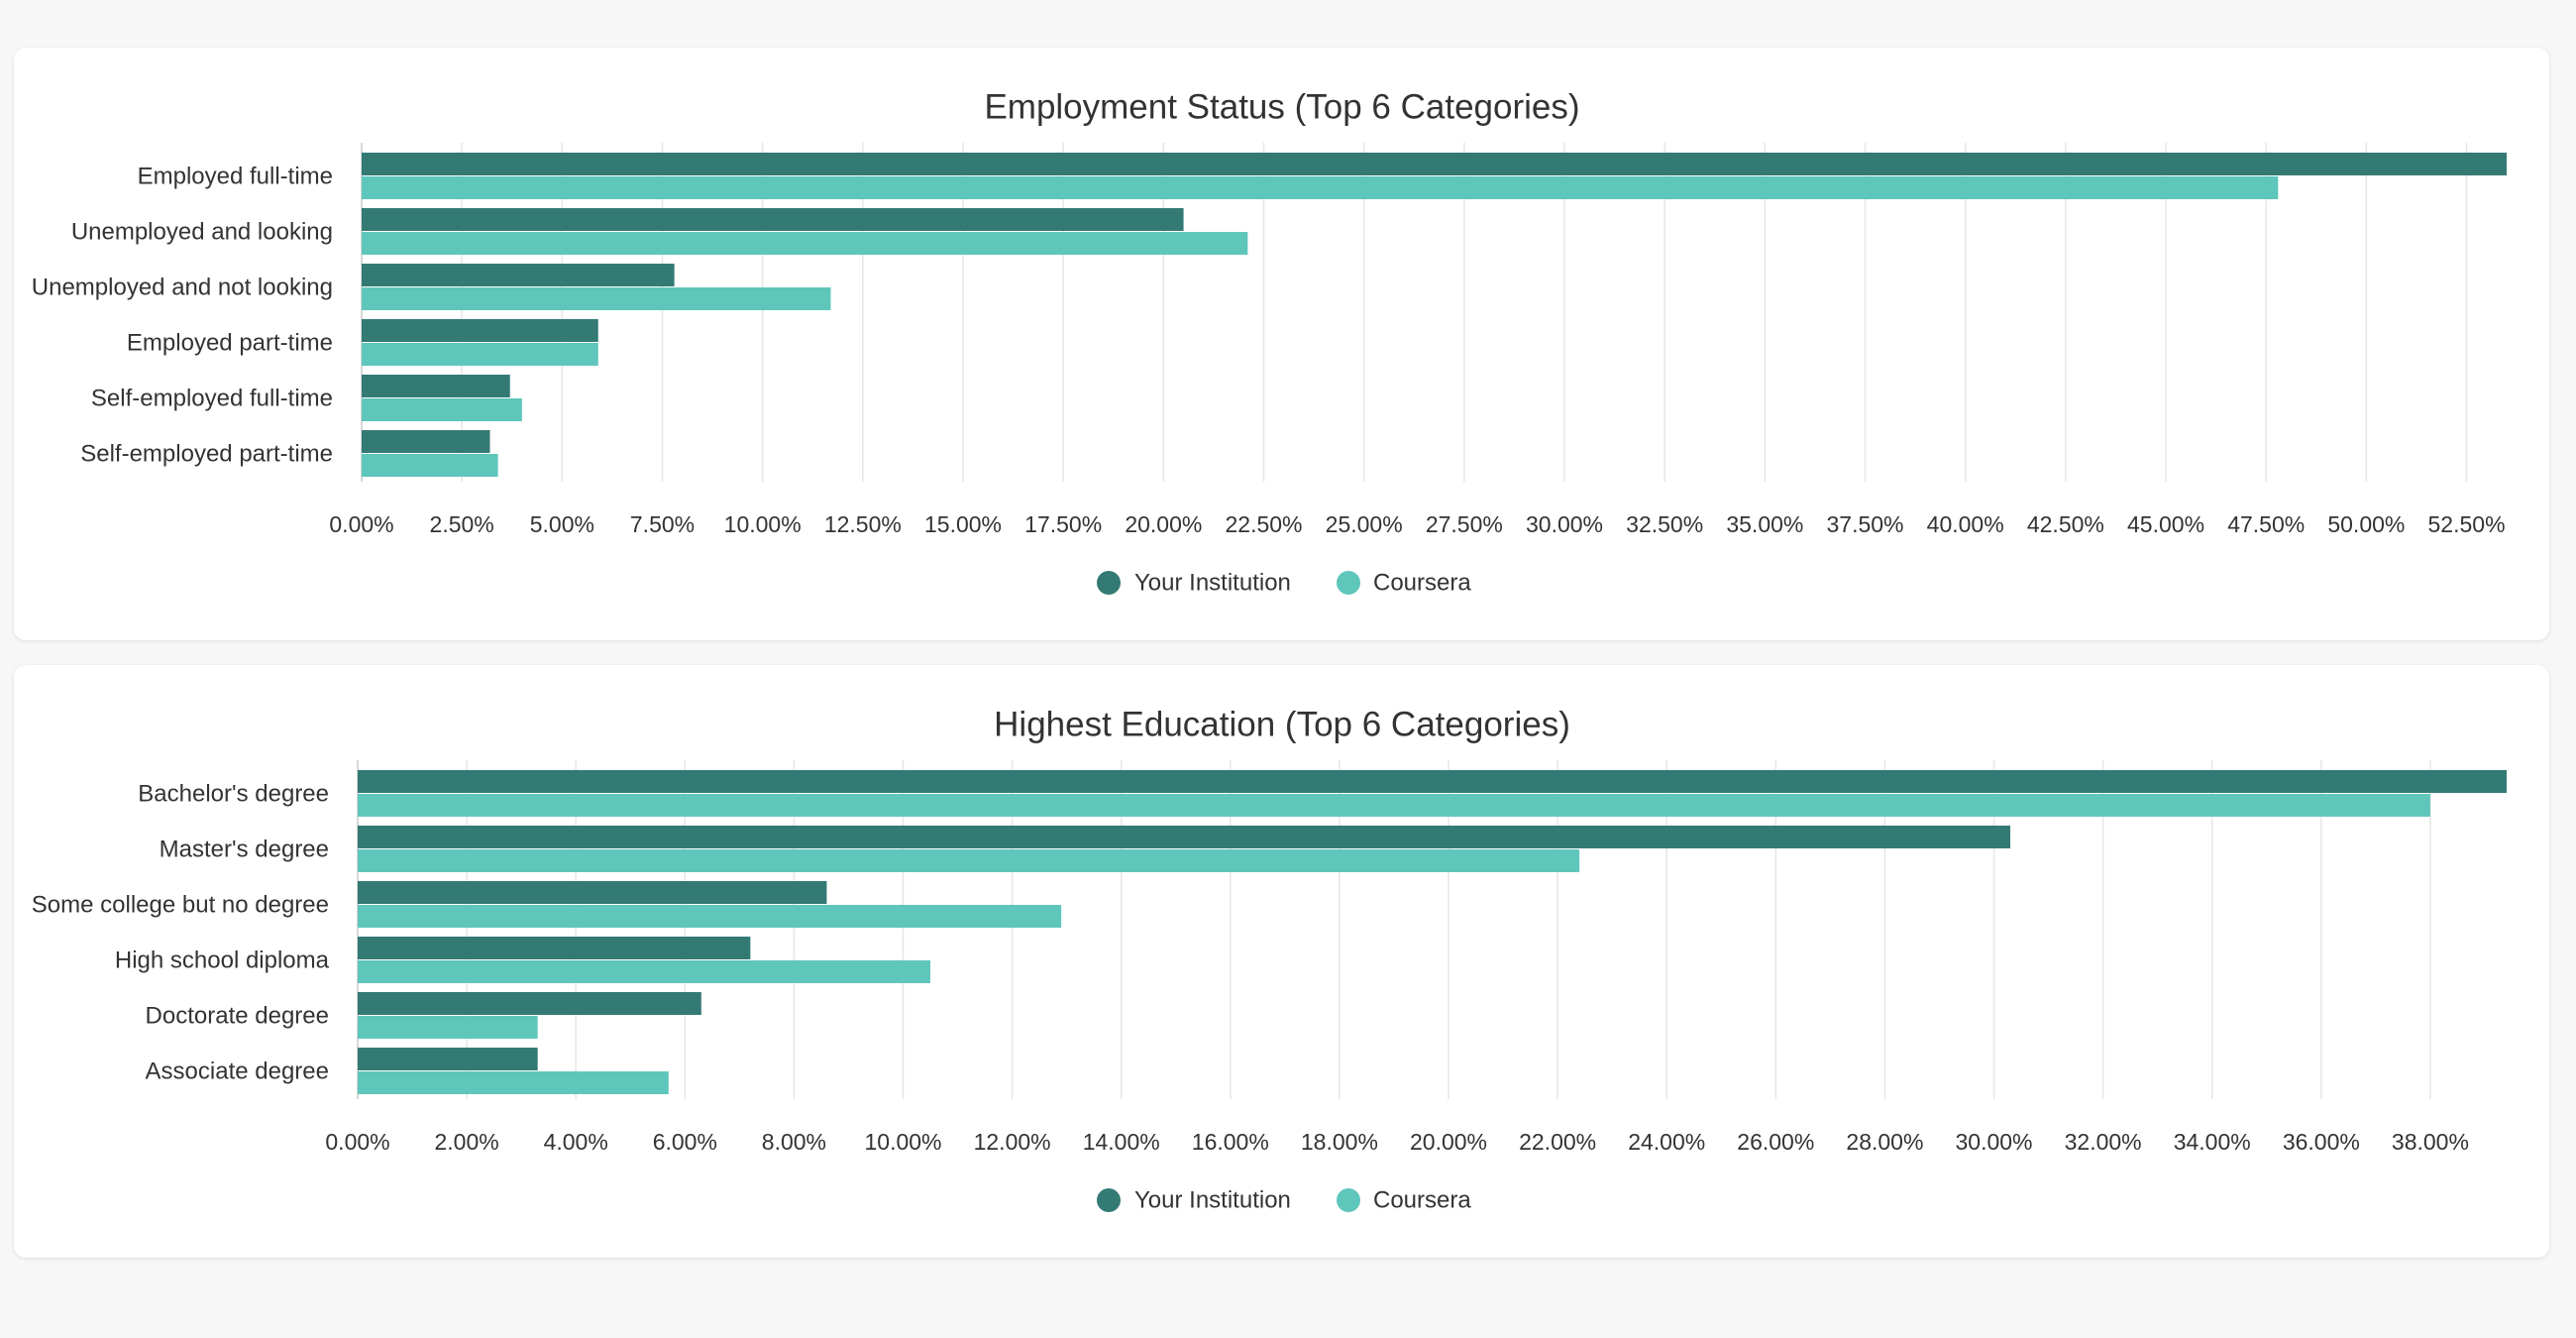 The image size is (2576, 1338). What do you see at coordinates (237, 1072) in the screenshot?
I see `category-label-associate-degree: Associate degree` at bounding box center [237, 1072].